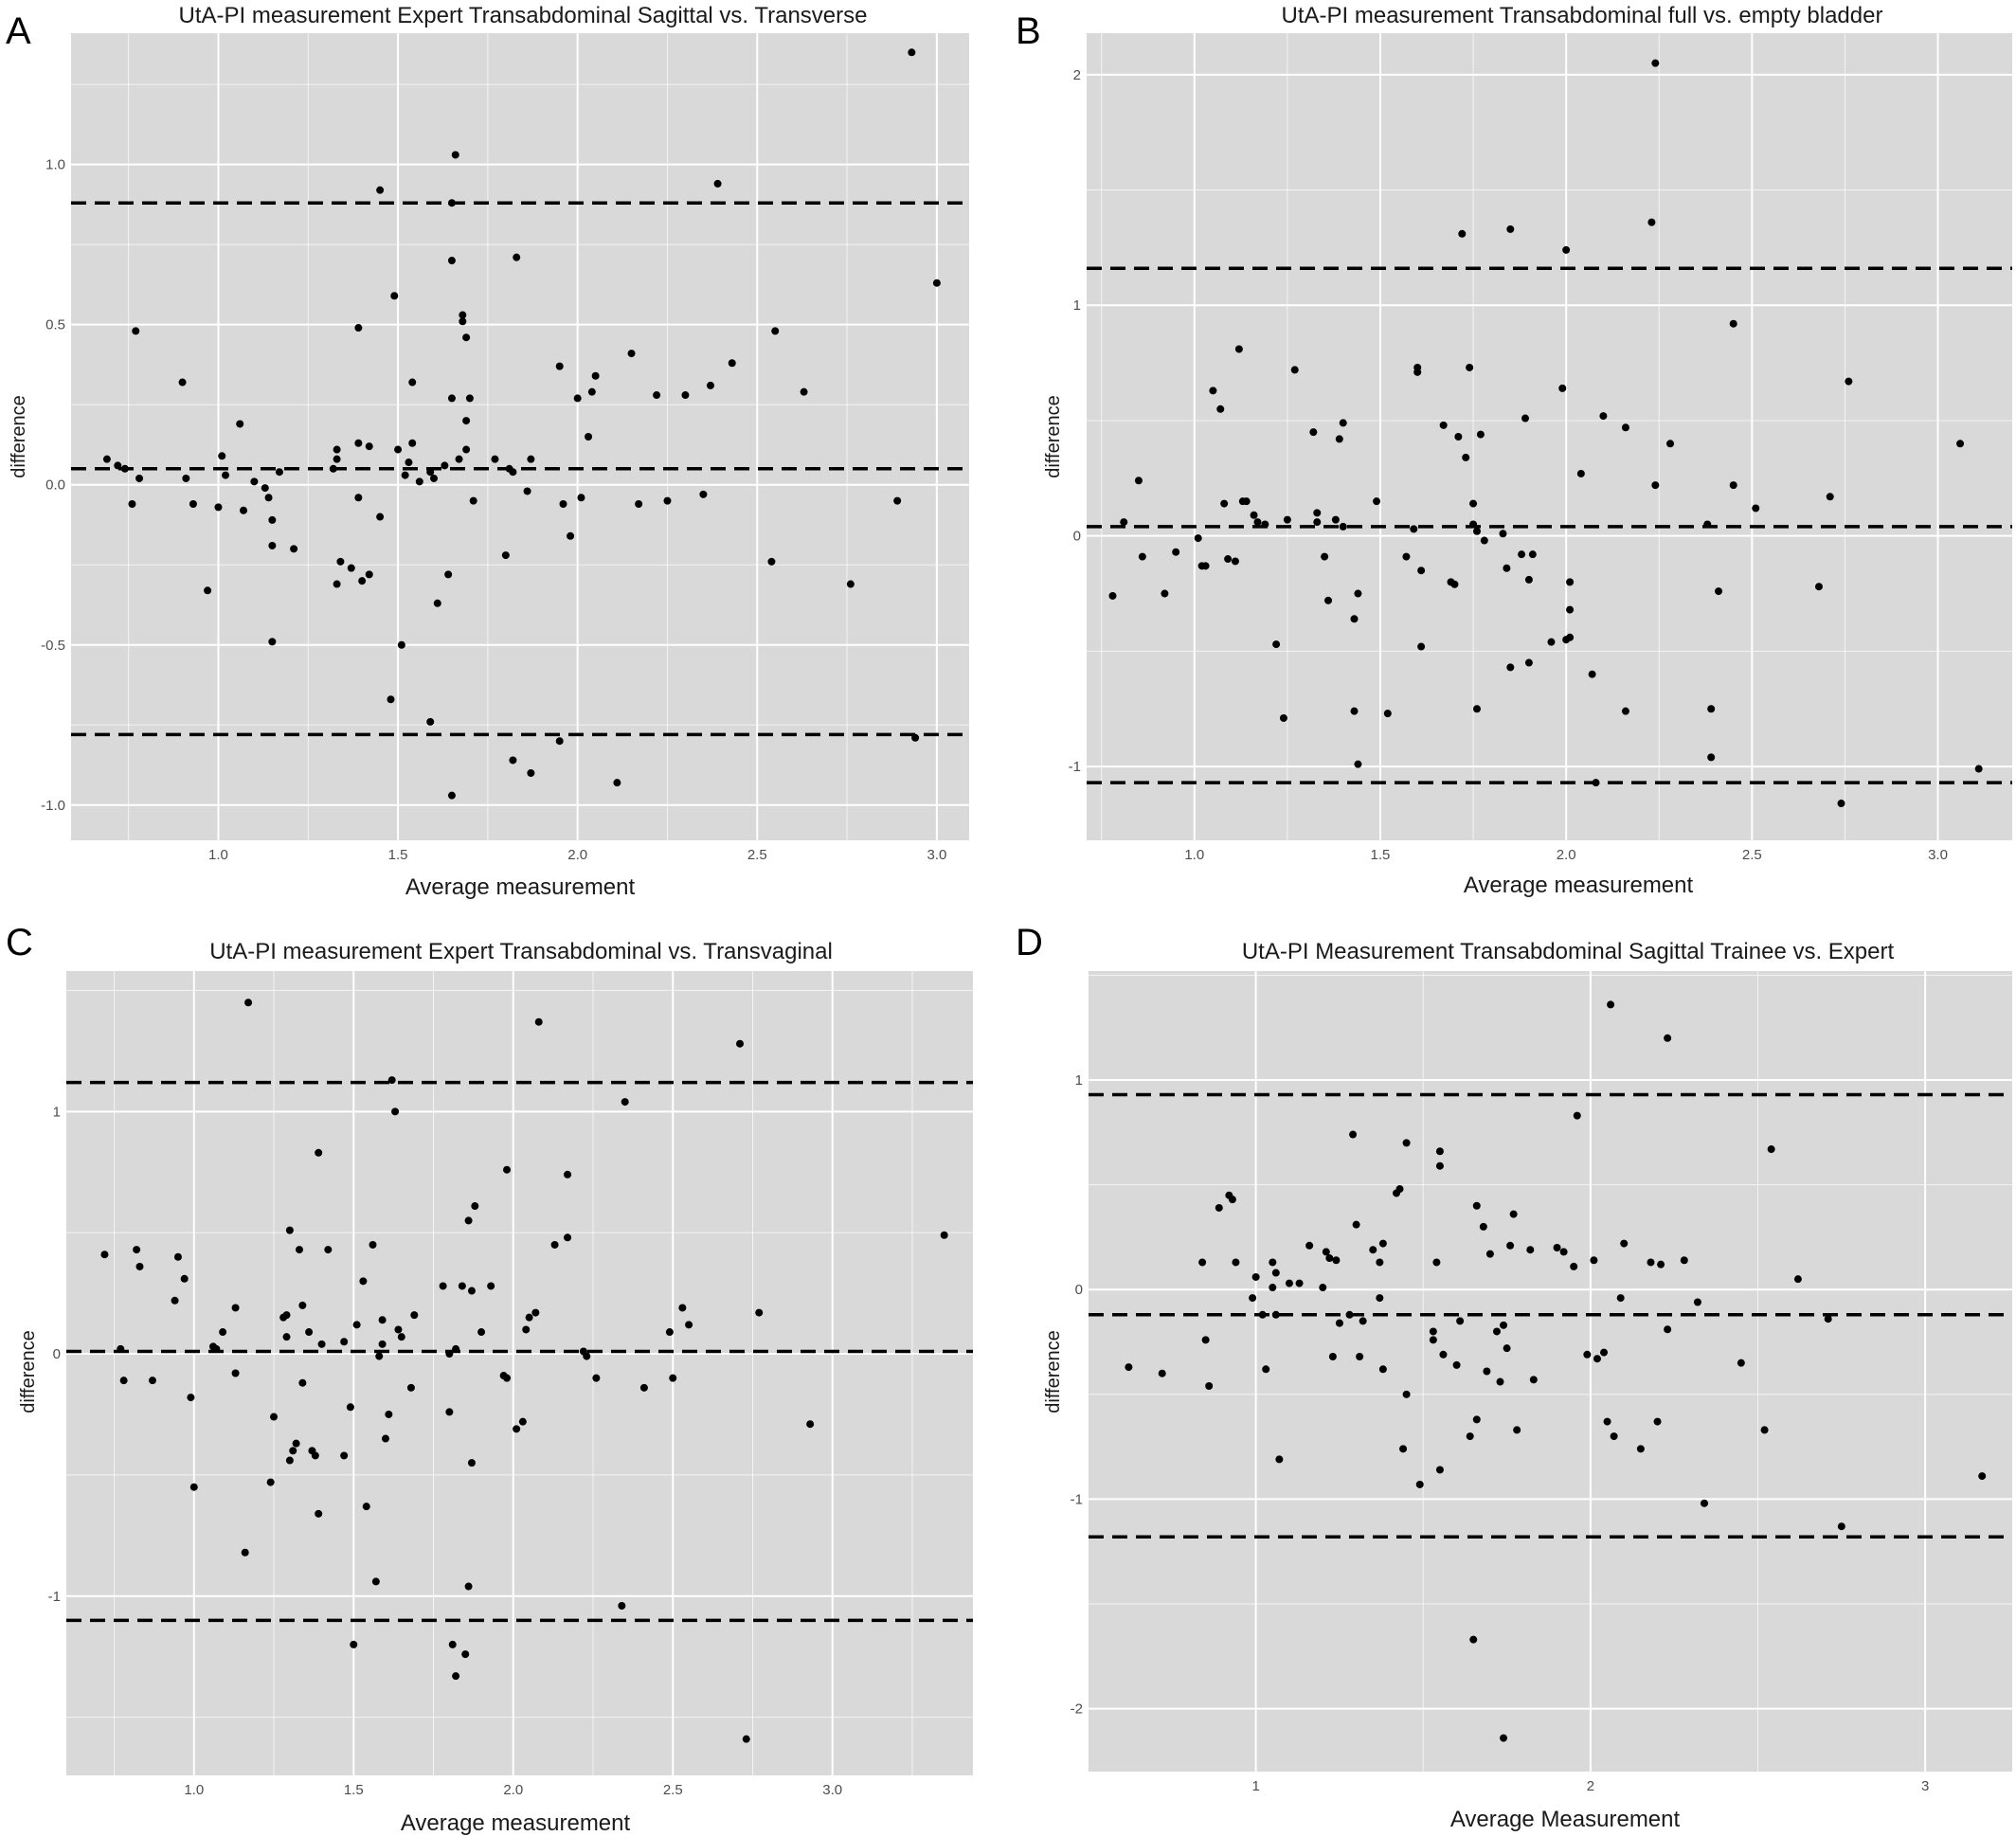  What do you see at coordinates (673, 1790) in the screenshot?
I see `x-tick-label: 2.5` at bounding box center [673, 1790].